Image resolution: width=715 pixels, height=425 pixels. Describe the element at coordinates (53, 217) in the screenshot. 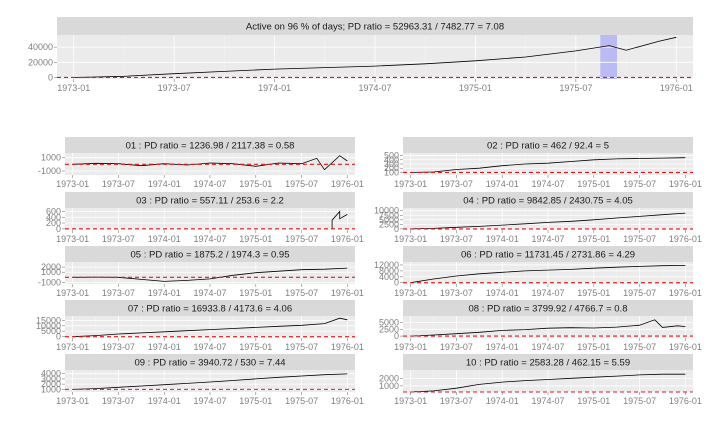

I see `y-tick-label: 400` at that location.